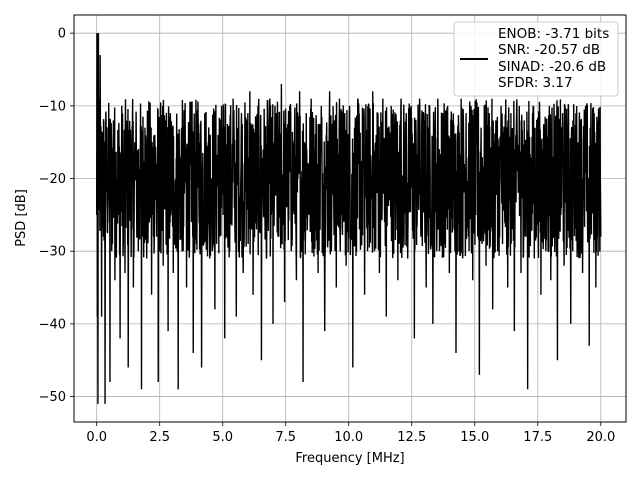 The width and height of the screenshot is (640, 480). I want to click on y-axis-label: PSD [dB], so click(21, 218).